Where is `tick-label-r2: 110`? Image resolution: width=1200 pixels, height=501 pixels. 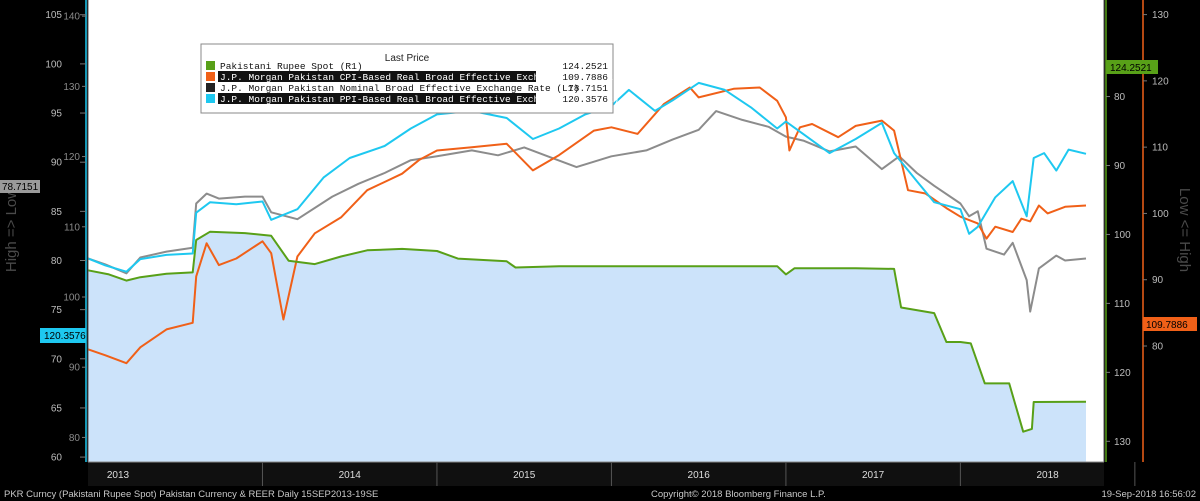 tick-label-r2: 110 is located at coordinates (1160, 148).